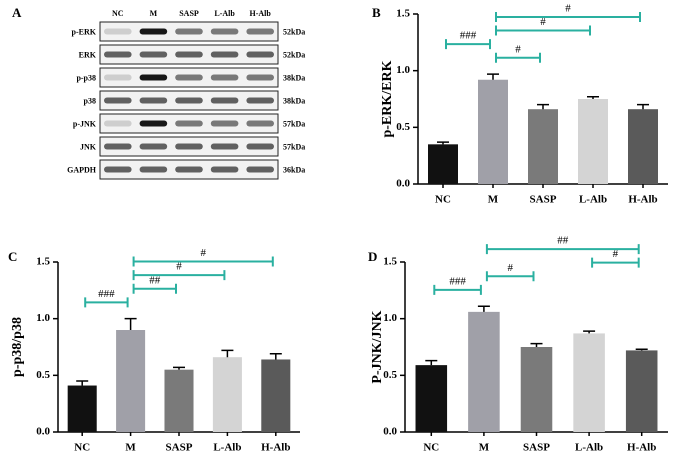  What do you see at coordinates (593, 200) in the screenshot?
I see `x-tick-label: L-Alb` at bounding box center [593, 200].